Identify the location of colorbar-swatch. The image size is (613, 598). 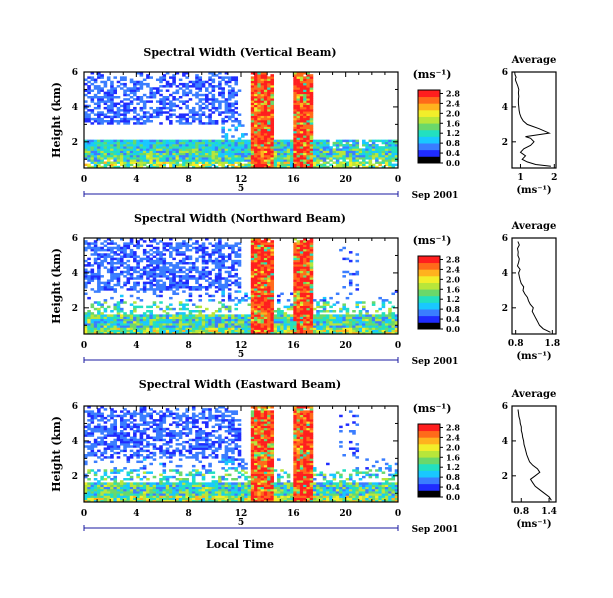
(429, 94).